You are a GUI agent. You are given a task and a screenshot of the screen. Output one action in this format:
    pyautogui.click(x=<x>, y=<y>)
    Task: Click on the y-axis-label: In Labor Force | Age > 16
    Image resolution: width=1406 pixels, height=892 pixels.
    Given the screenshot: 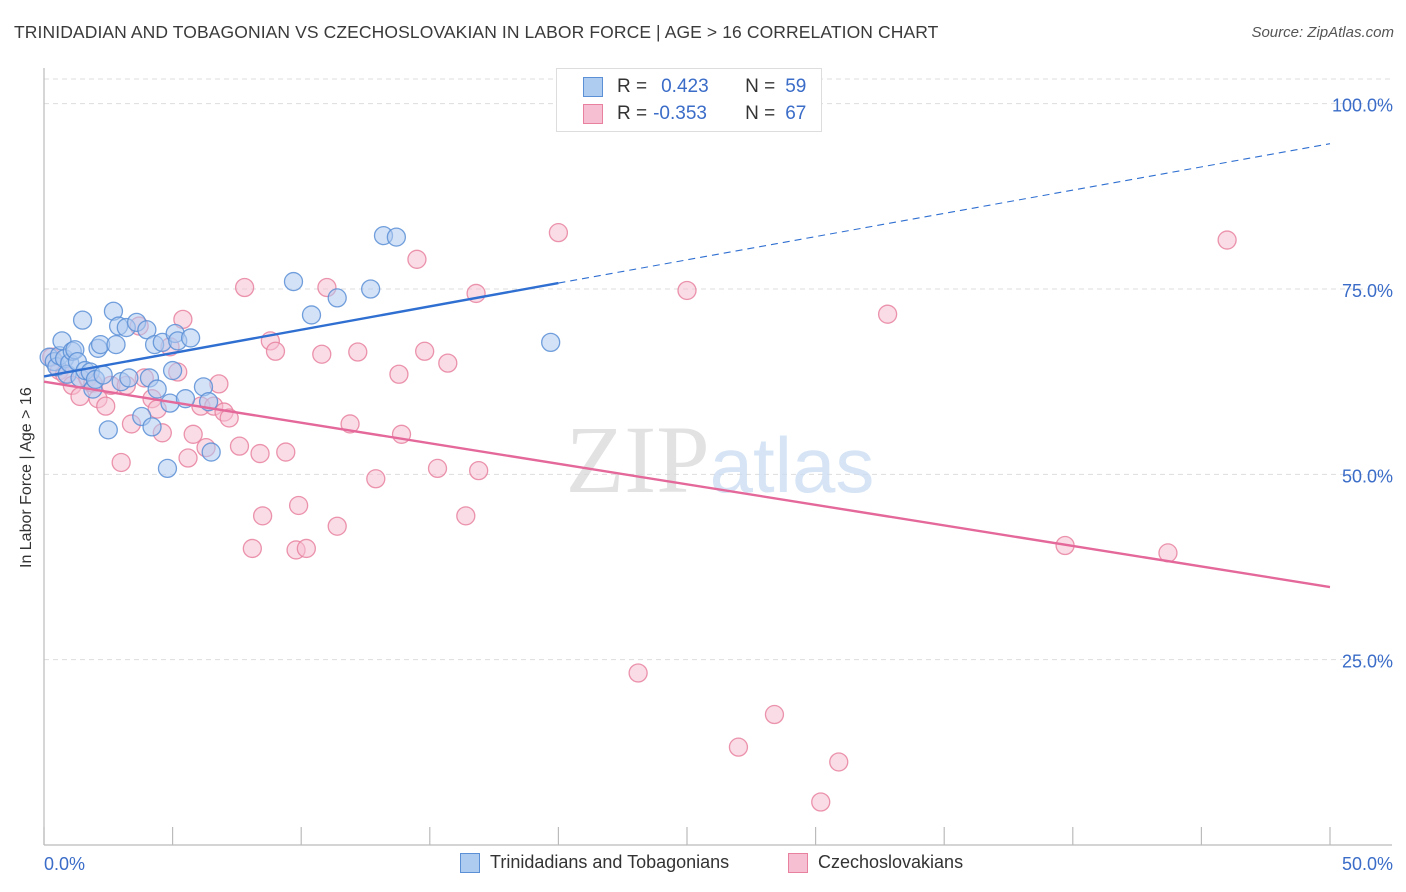 What is the action you would take?
    pyautogui.click(x=26, y=477)
    